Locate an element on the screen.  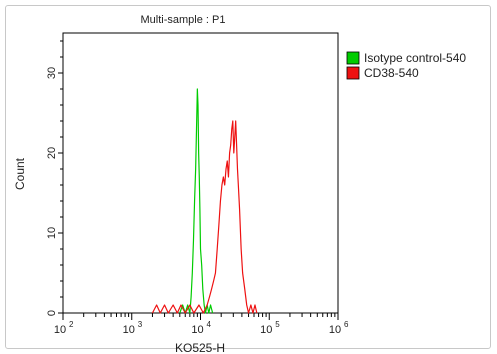
x-axis: 10 2 10 3 10 4 10 5 10 6 is located at coordinates (201, 324).